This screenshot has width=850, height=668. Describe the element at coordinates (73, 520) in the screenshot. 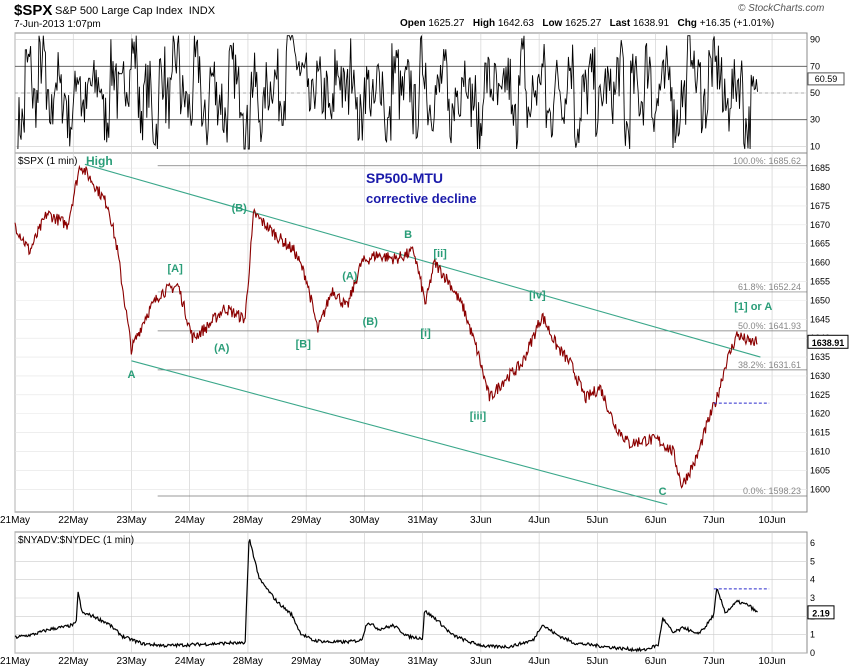

I see `price-x-tick-label: 22May` at that location.